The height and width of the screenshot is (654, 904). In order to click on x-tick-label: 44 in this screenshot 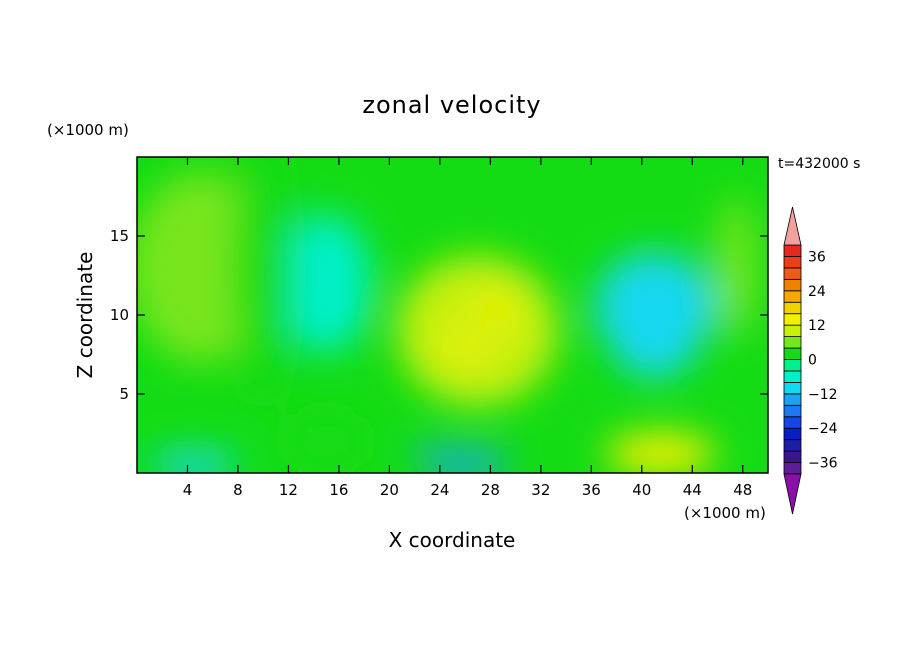, I will do `click(692, 490)`.